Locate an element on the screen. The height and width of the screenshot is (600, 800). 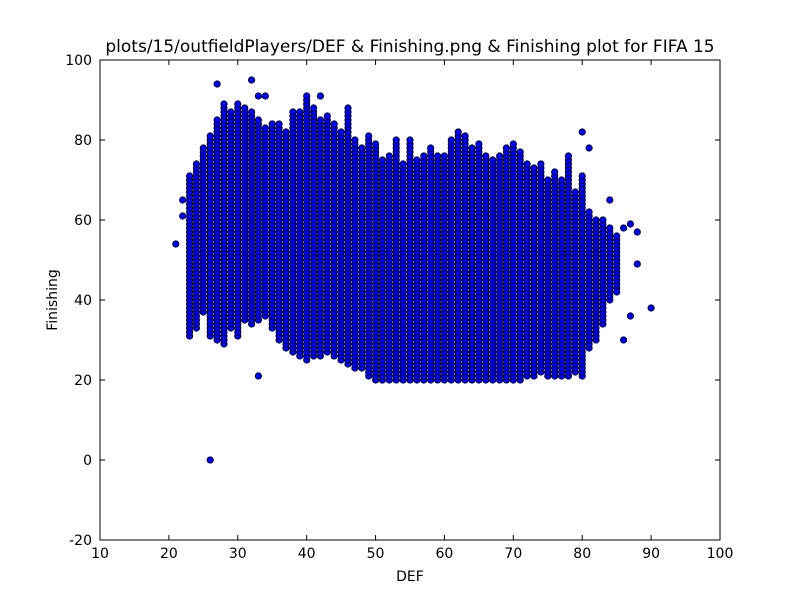
y-tick-label: 80 is located at coordinates (83, 141).